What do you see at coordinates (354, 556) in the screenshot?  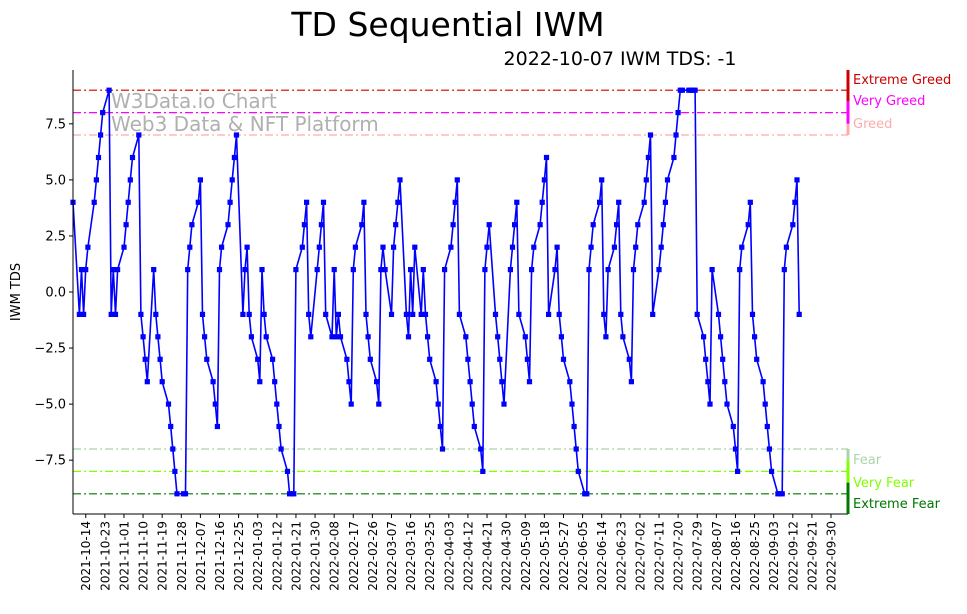 I see `x-tick-label-14: 2022-02-17` at bounding box center [354, 556].